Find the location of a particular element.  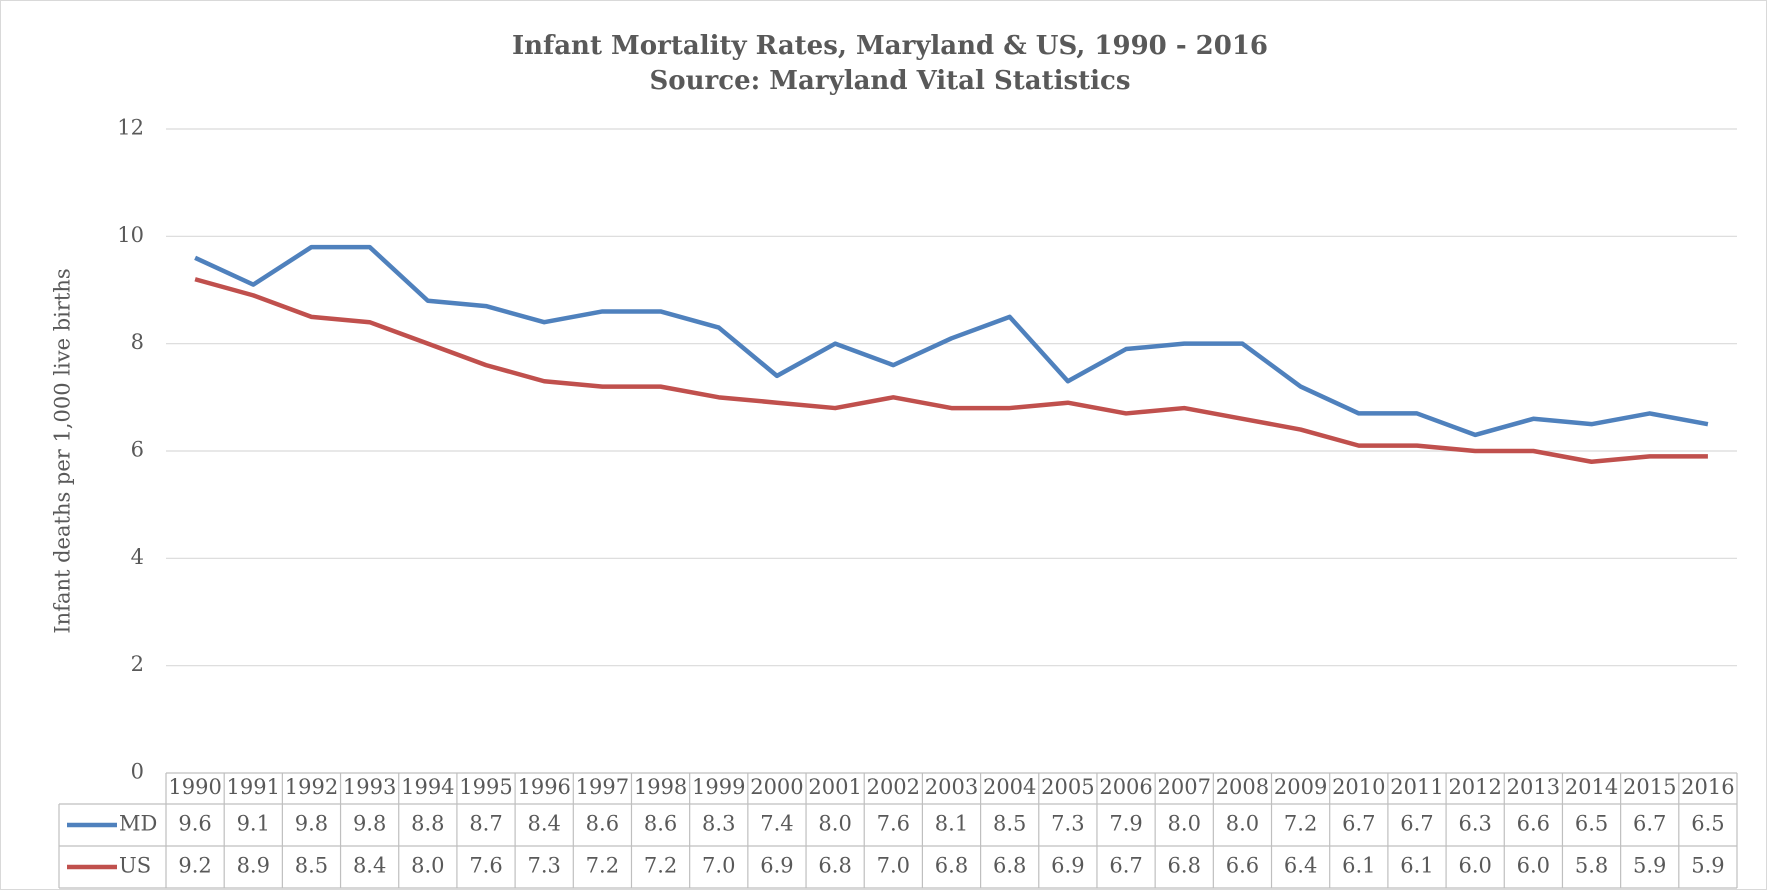

table-value: 9.6 is located at coordinates (194, 824).